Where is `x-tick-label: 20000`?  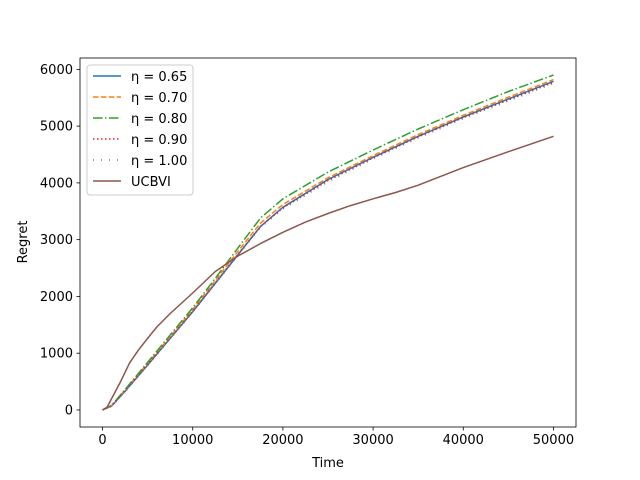
x-tick-label: 20000 is located at coordinates (282, 440).